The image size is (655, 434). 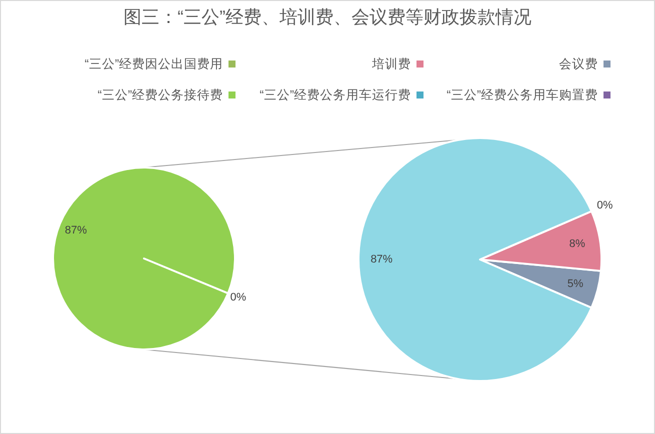 I want to click on legend-label: 培训费, so click(x=391, y=64).